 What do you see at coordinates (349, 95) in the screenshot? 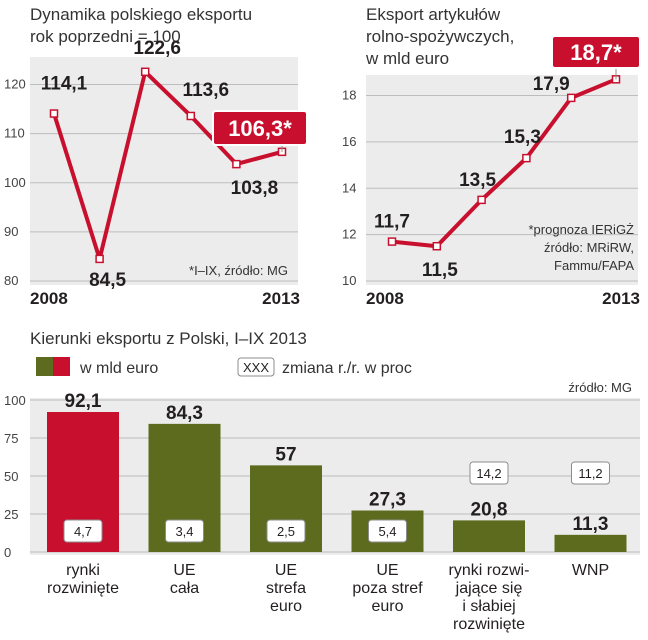
I see `chart2-y-tick: 18` at bounding box center [349, 95].